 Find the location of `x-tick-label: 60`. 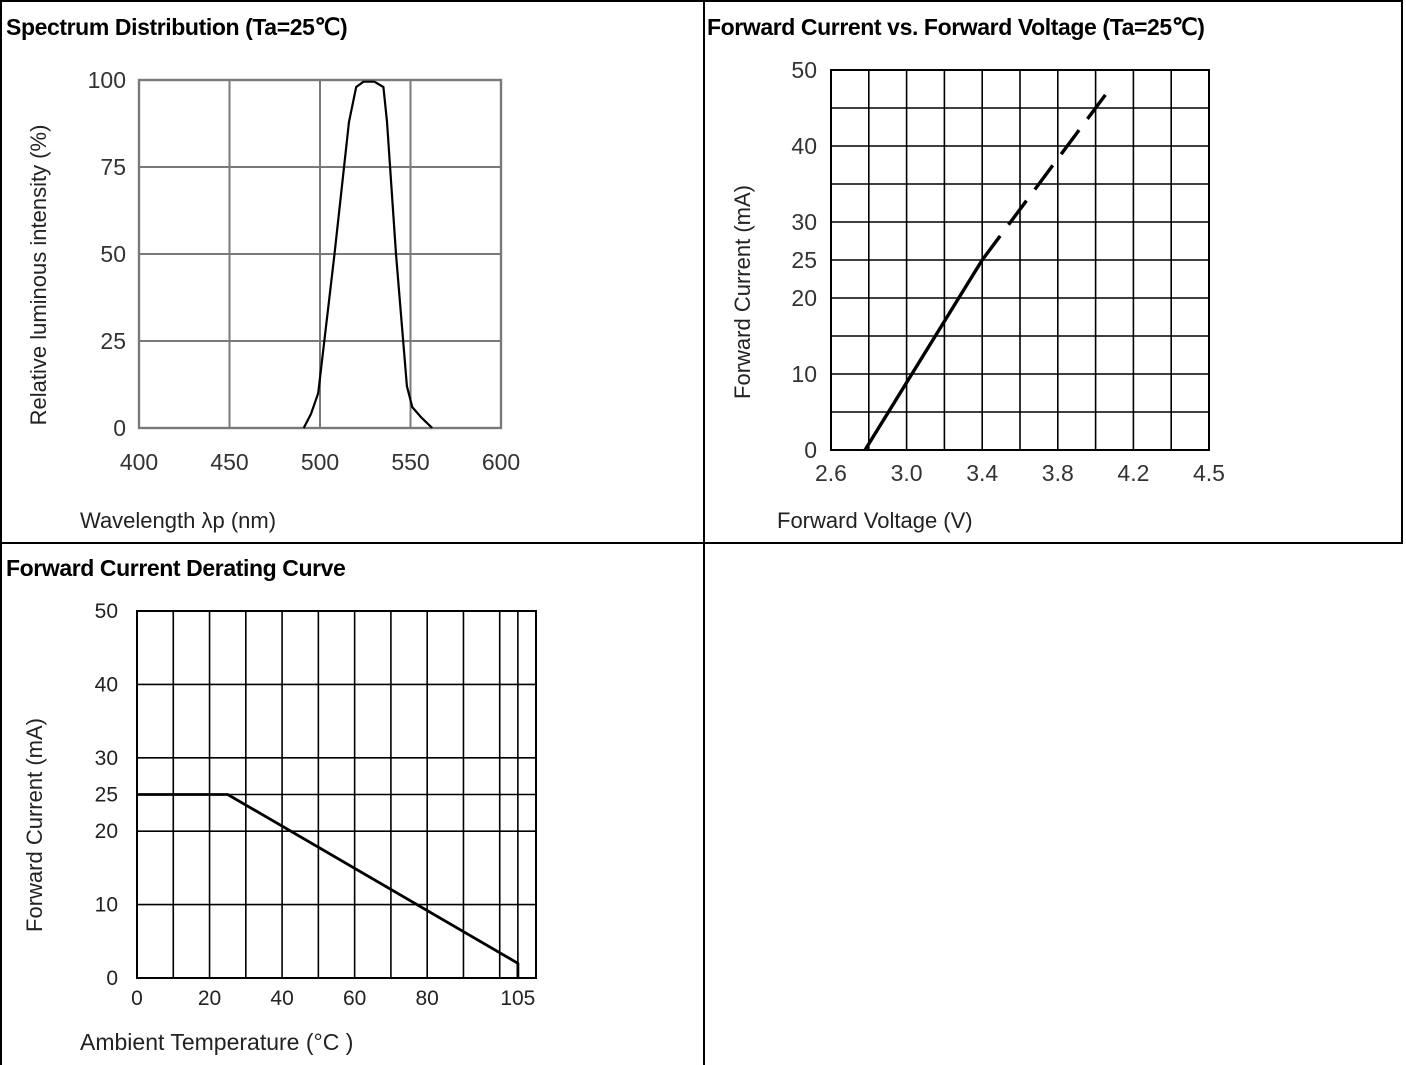

x-tick-label: 60 is located at coordinates (354, 998).